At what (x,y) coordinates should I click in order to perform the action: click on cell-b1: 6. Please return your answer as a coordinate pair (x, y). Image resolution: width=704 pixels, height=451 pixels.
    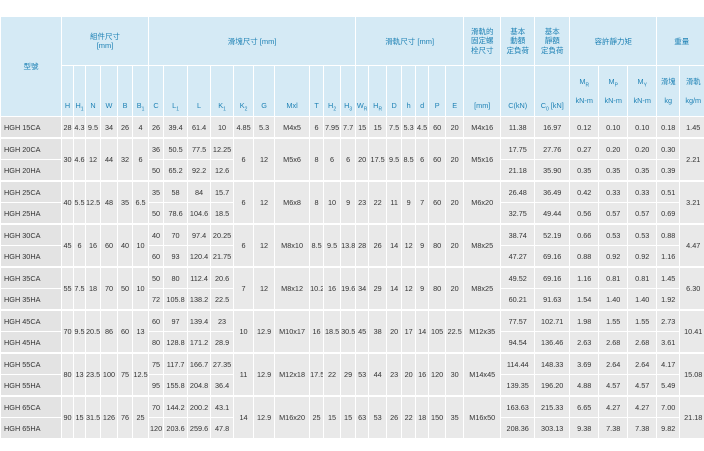
    Looking at the image, I should click on (140, 159).